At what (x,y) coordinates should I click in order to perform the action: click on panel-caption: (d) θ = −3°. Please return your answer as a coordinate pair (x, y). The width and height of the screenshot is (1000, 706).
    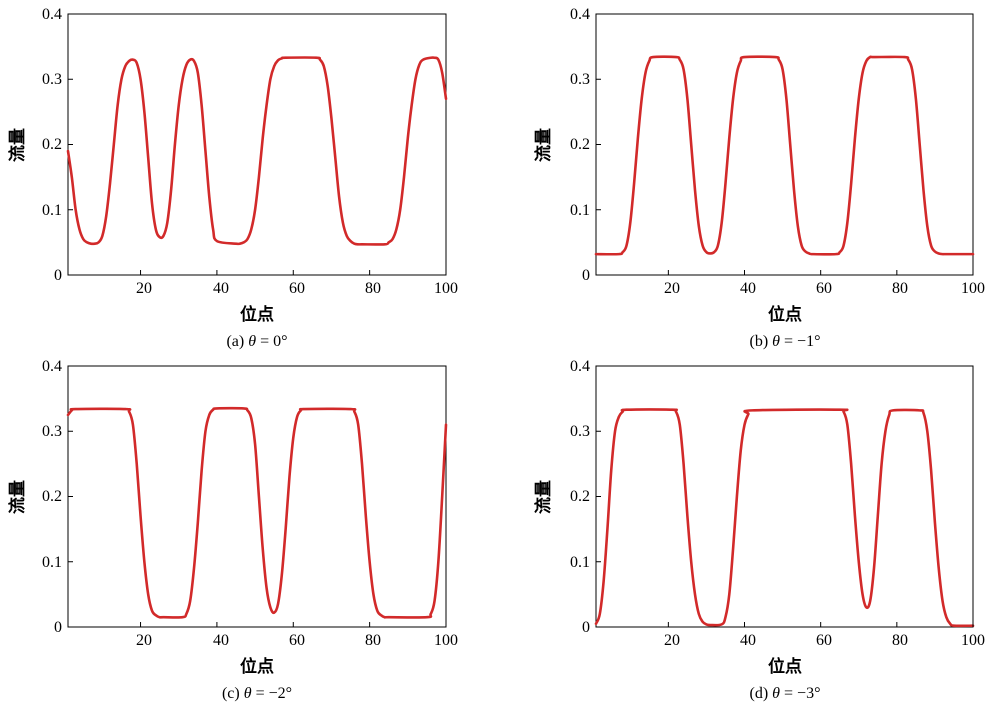
    Looking at the image, I should click on (785, 693).